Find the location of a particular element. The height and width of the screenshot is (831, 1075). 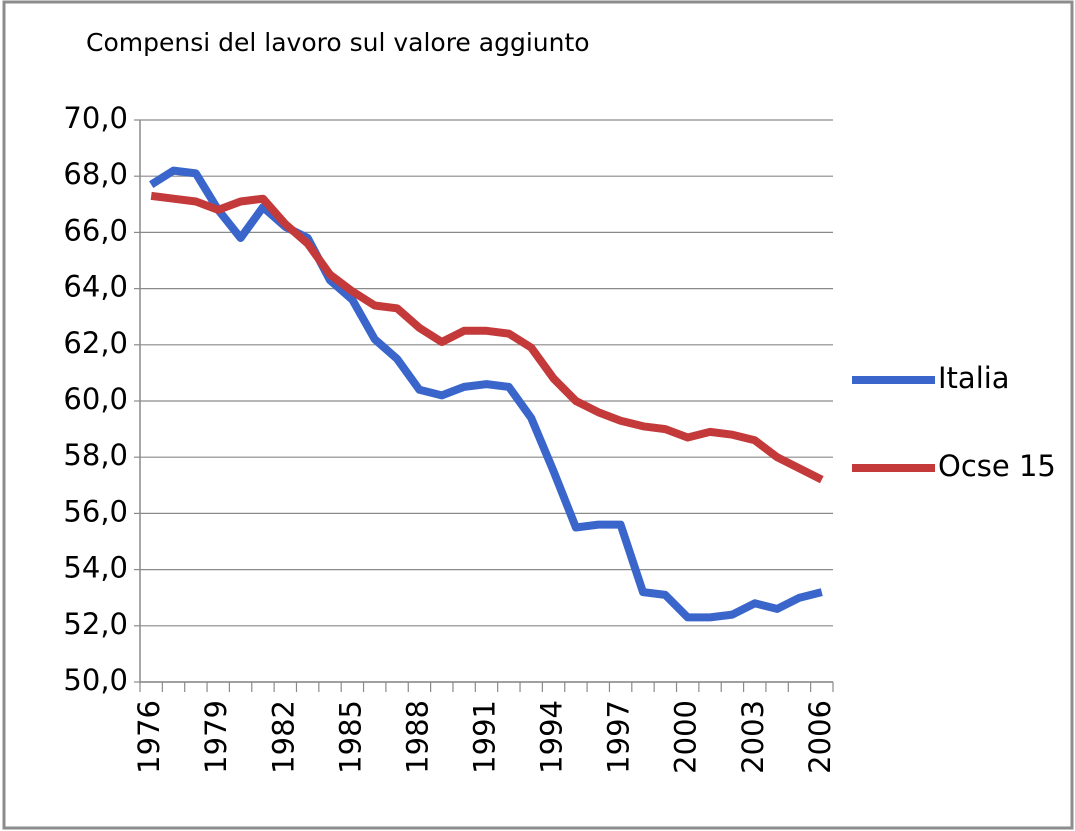

y-tick-label: 50,0 is located at coordinates (95, 680).